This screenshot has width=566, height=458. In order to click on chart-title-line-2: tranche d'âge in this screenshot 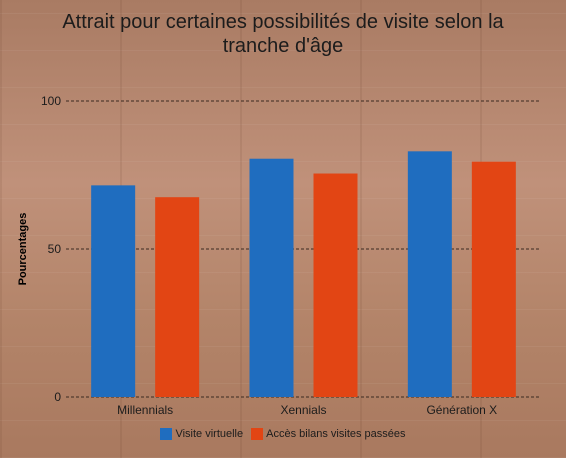, I will do `click(283, 46)`.